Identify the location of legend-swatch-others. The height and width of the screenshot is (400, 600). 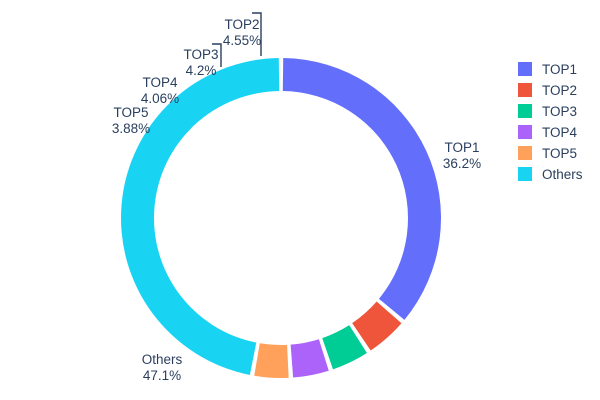
(525, 174).